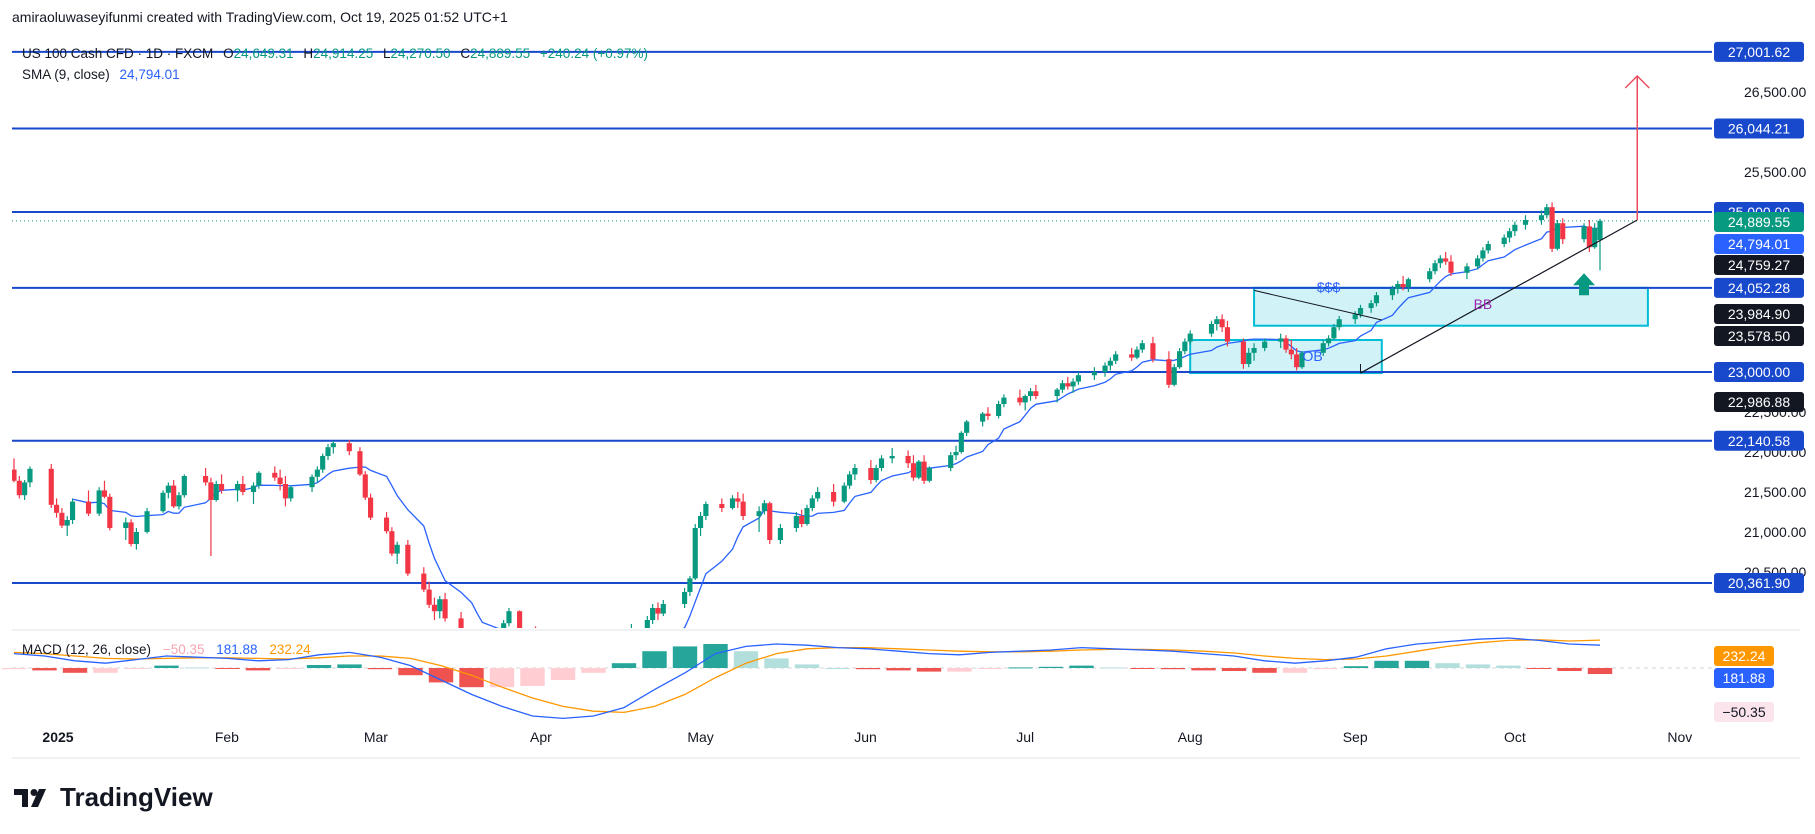 The height and width of the screenshot is (834, 1815). I want to click on liquidity-annotation: $$$, so click(1329, 287).